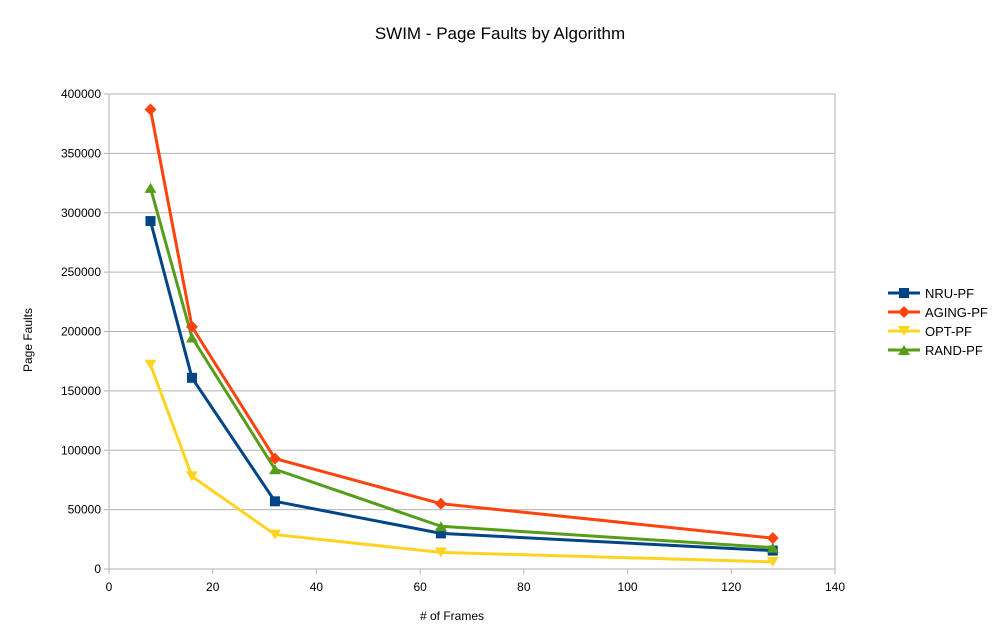 The image size is (999, 644). I want to click on y-tick-label: 250000, so click(81, 272).